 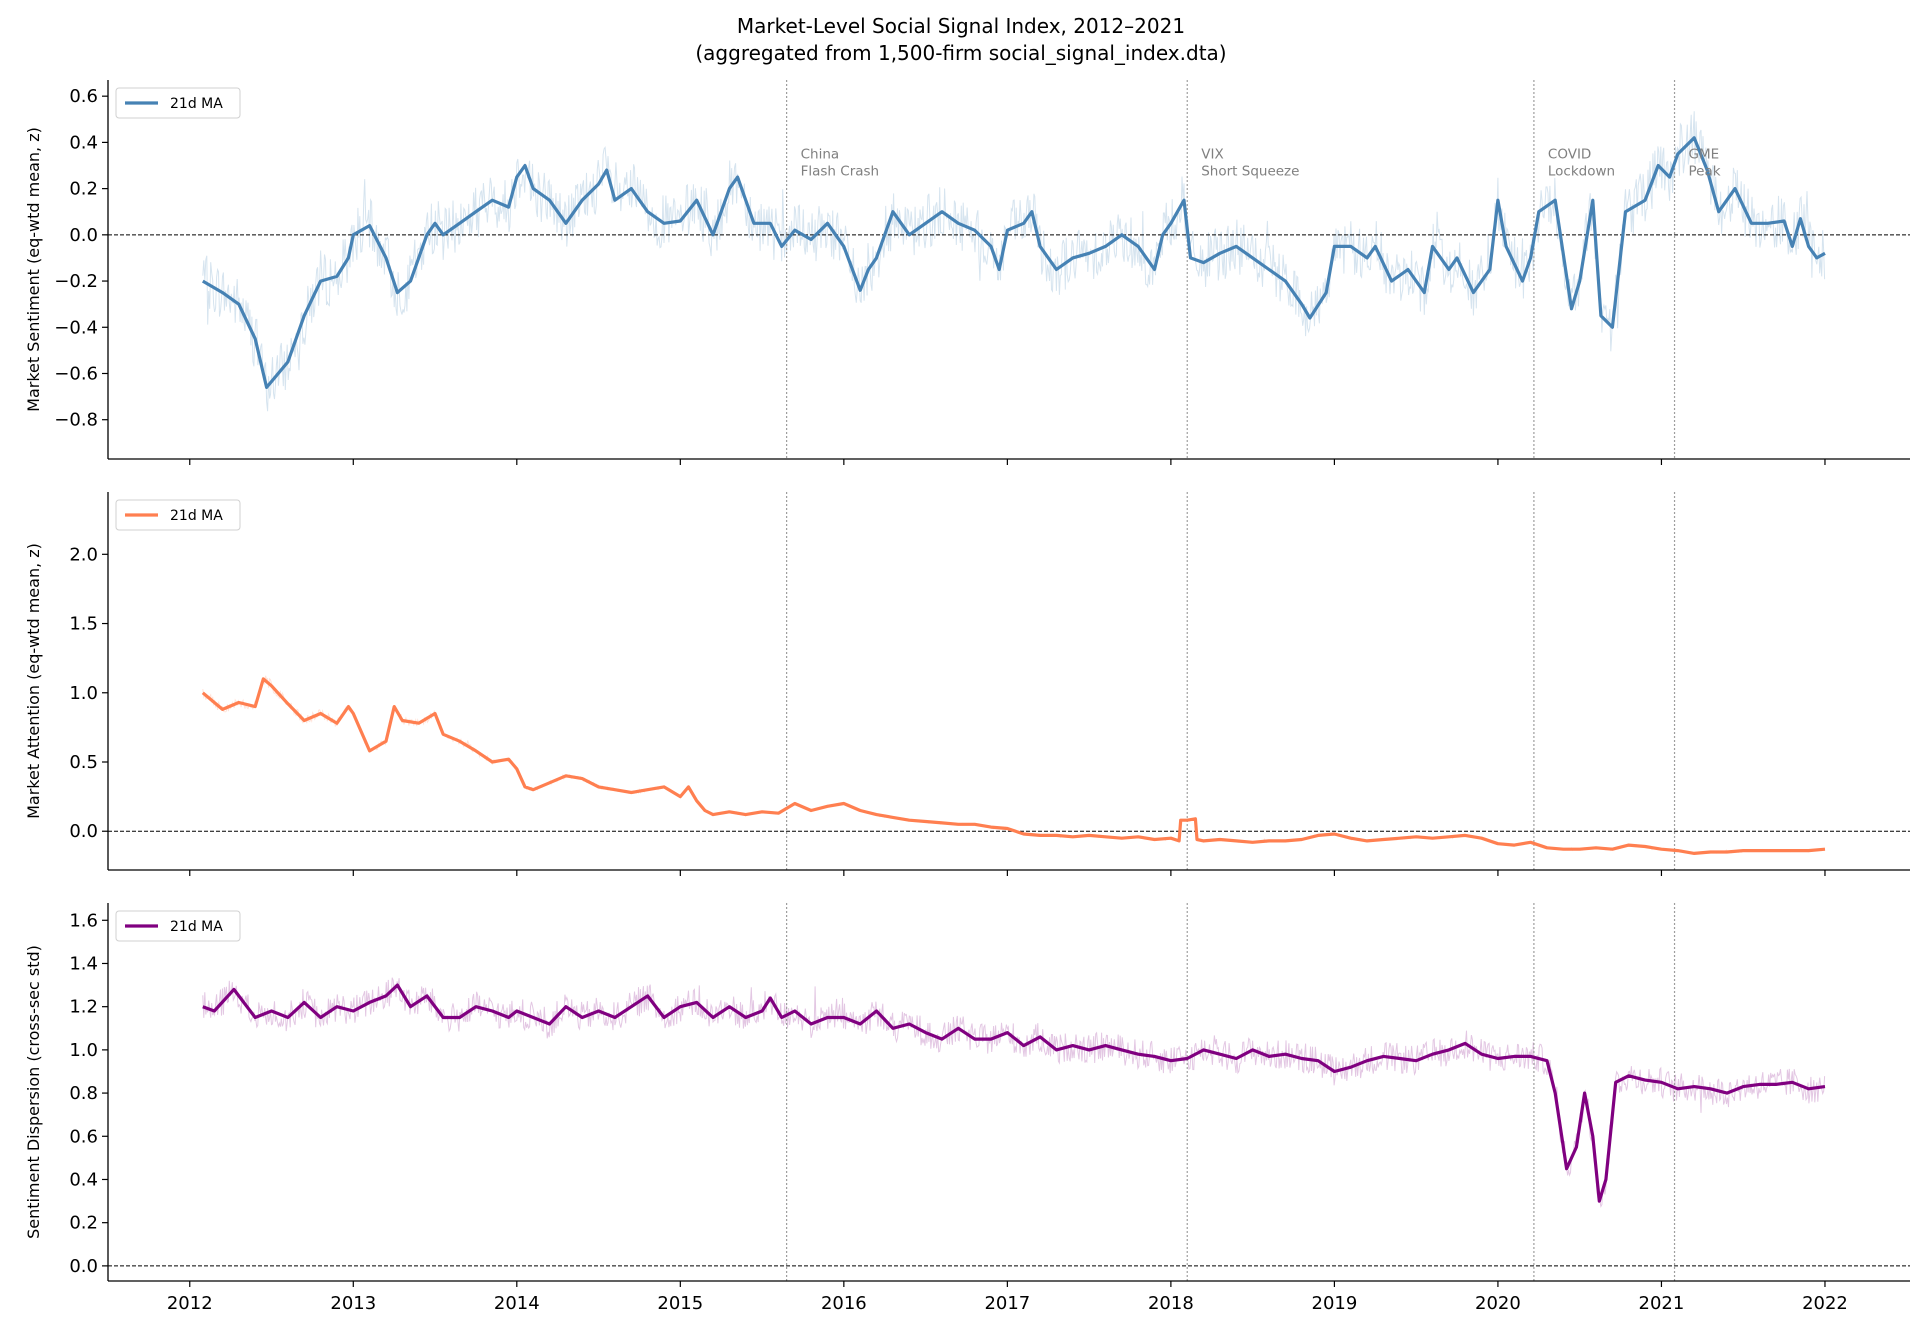 What do you see at coordinates (83, 624) in the screenshot?
I see `y-tick-label: 1.5` at bounding box center [83, 624].